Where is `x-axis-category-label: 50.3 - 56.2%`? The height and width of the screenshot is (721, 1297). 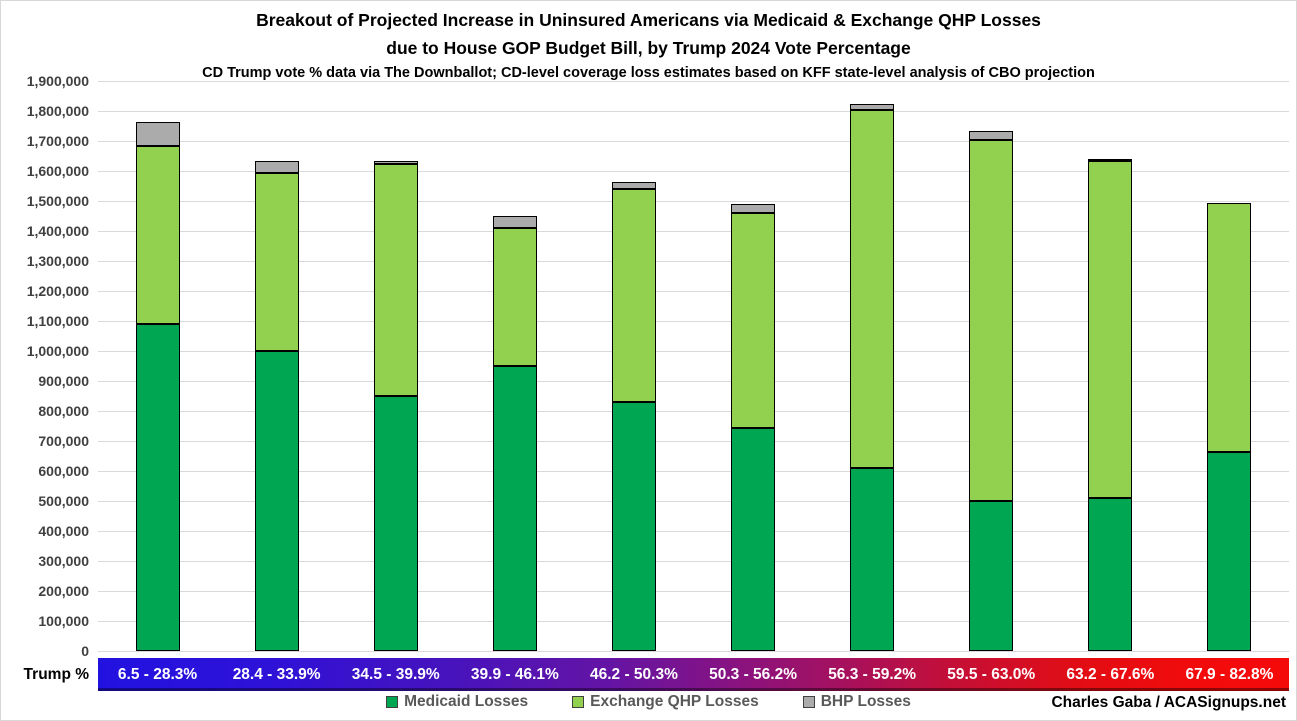 x-axis-category-label: 50.3 - 56.2% is located at coordinates (753, 674).